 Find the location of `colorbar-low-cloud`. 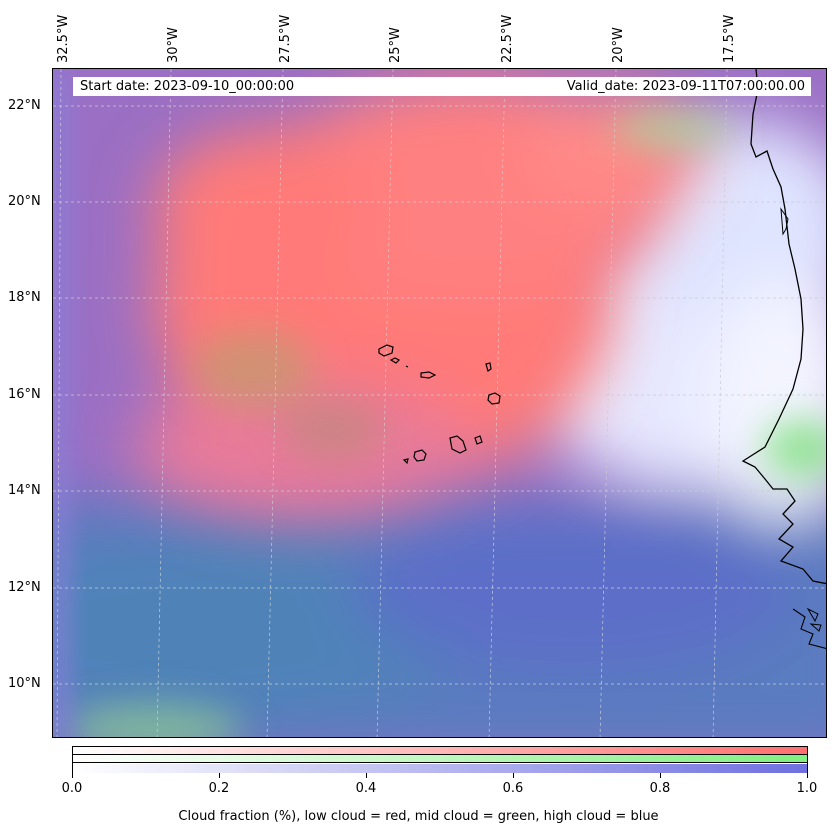

colorbar-low-cloud is located at coordinates (440, 751).